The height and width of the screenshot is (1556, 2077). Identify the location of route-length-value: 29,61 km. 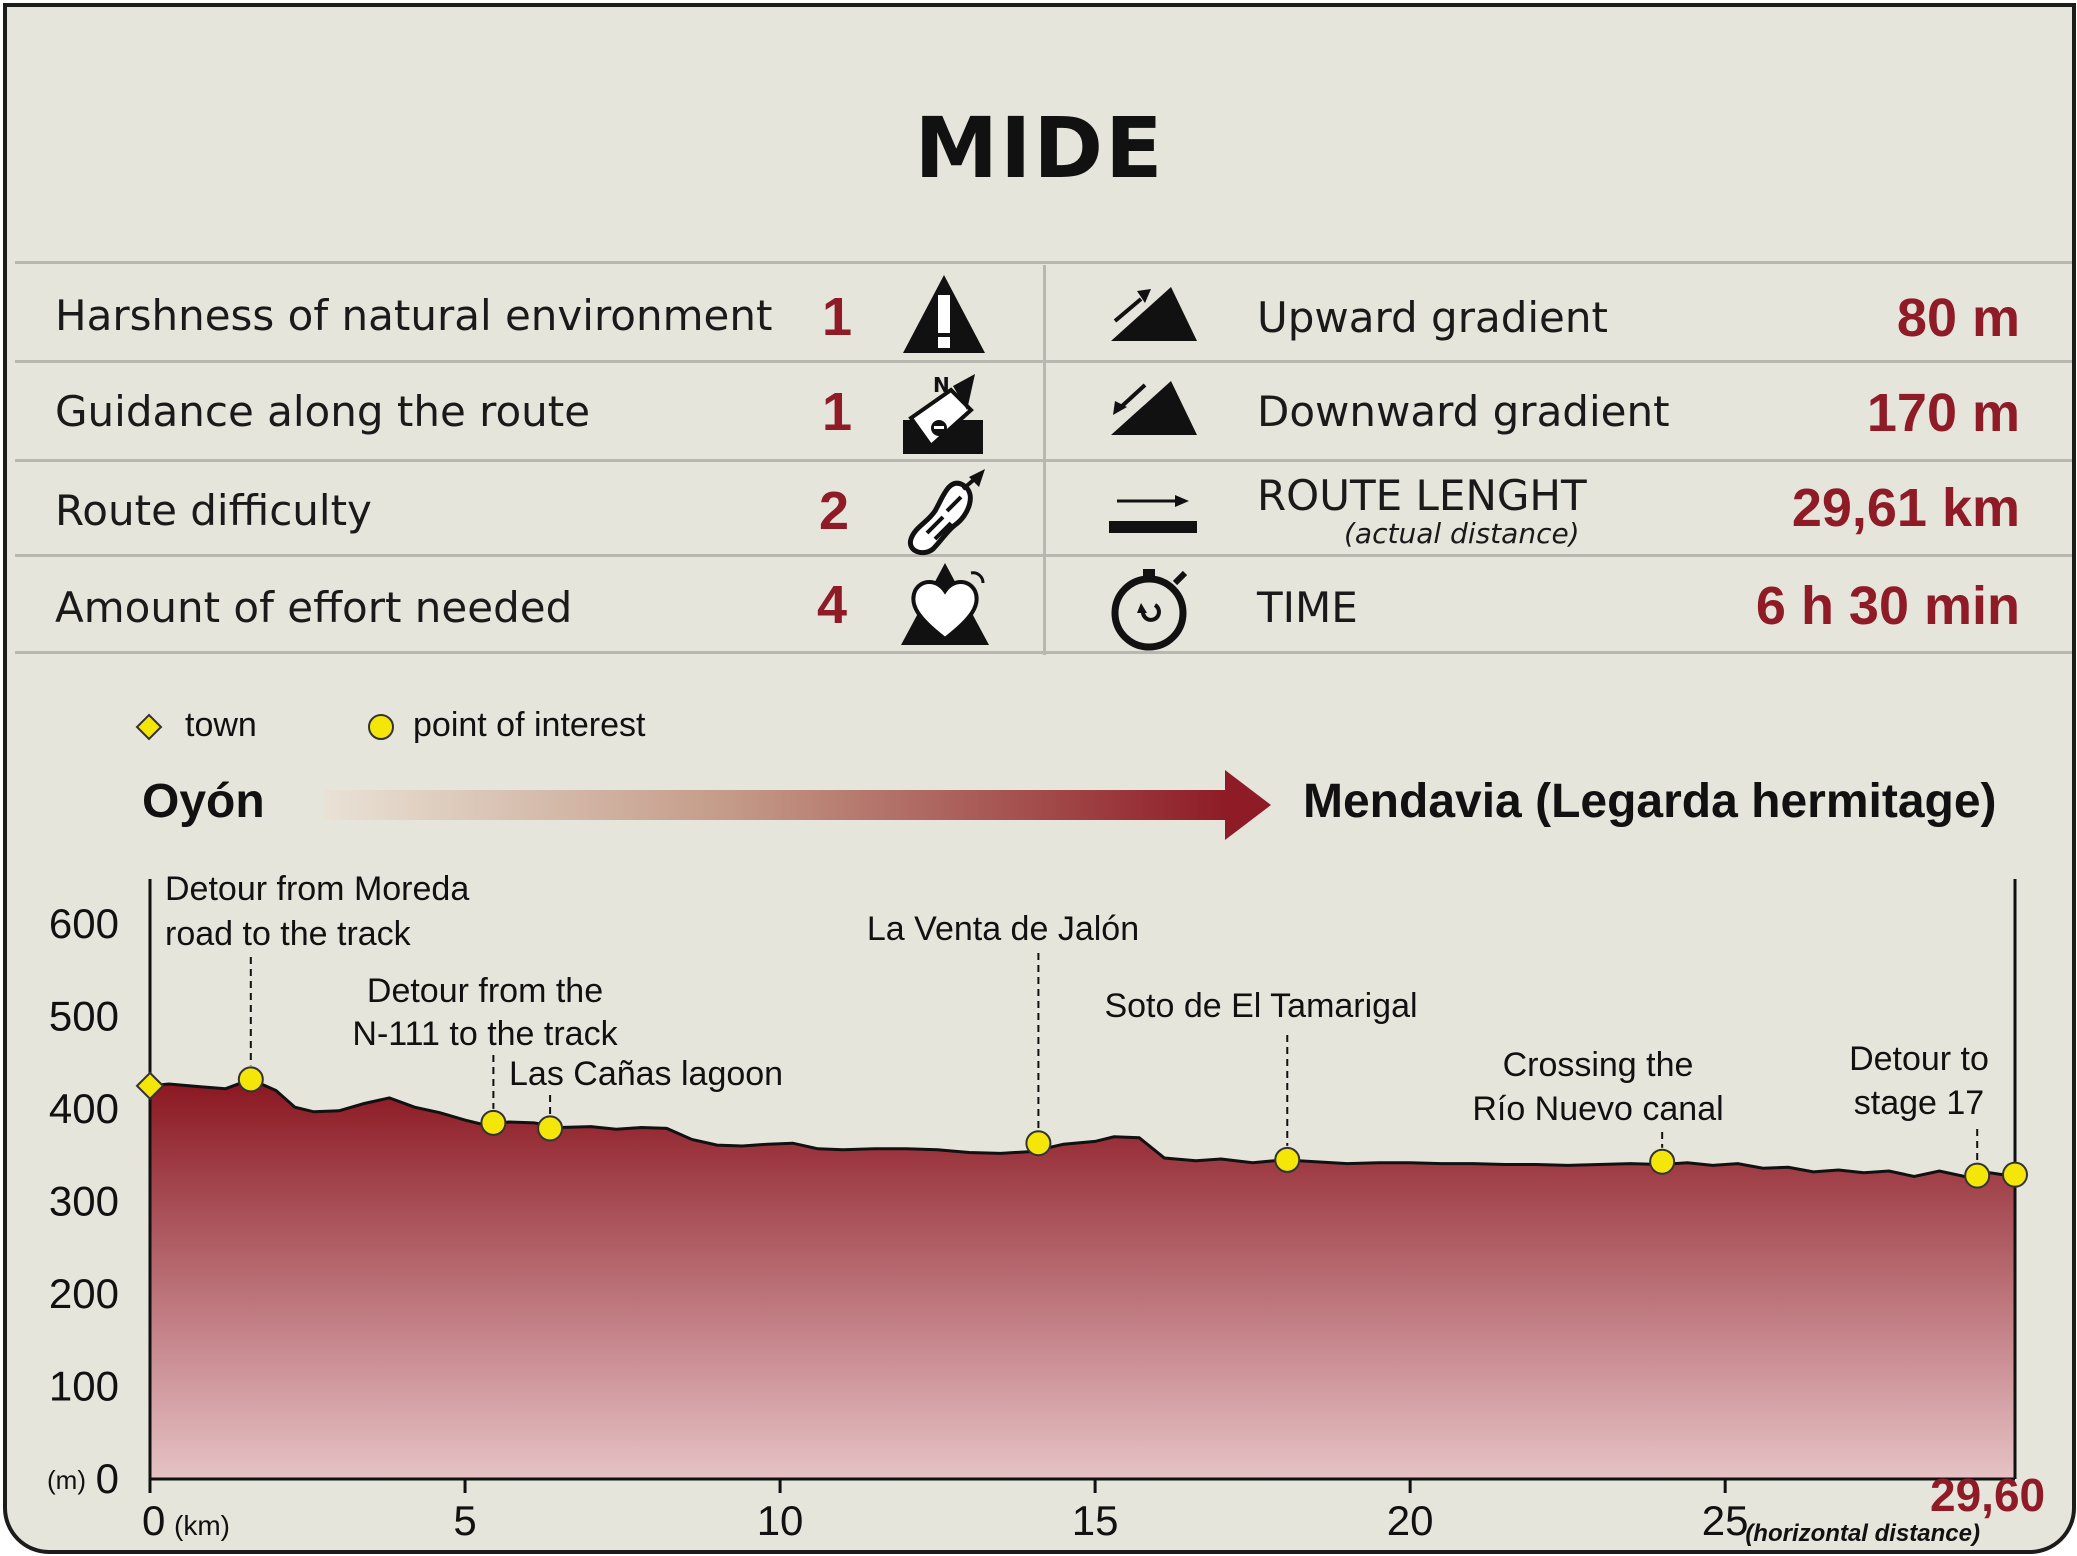
(1905, 508).